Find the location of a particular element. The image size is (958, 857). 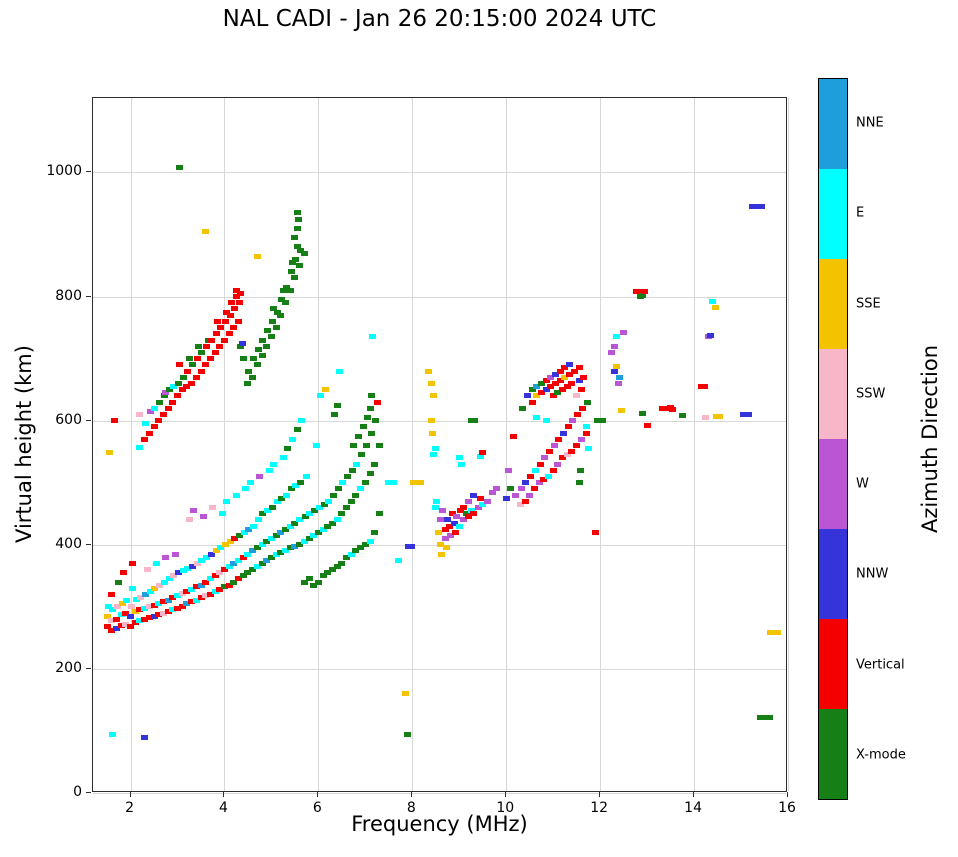

y-tick-label: 400 is located at coordinates (68, 543).